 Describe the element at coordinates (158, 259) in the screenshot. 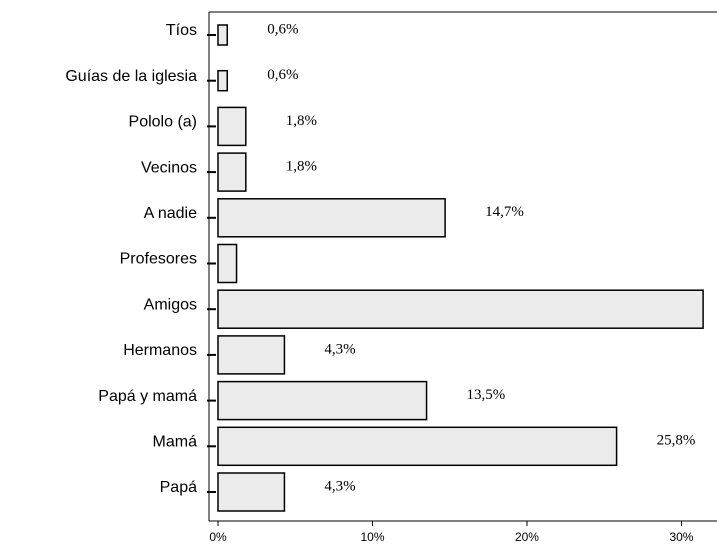

I see `y-tick-label: Profesores` at that location.